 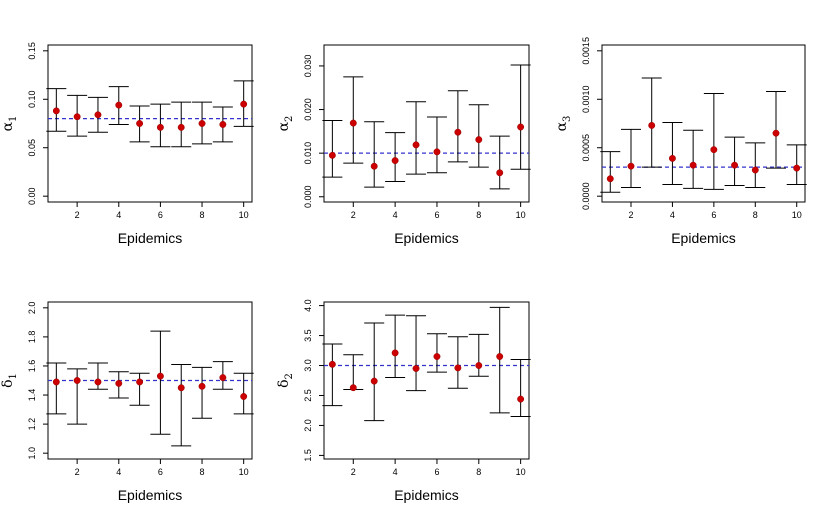 What do you see at coordinates (32, 100) in the screenshot?
I see `y-tick-label: 0.10` at bounding box center [32, 100].